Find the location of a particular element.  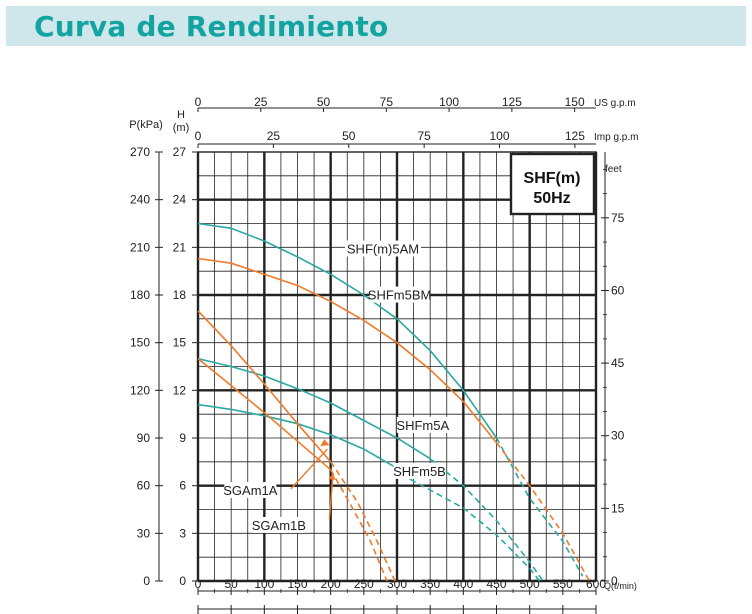

imp-gpm-axis-label: Imp g.p.m is located at coordinates (616, 137).